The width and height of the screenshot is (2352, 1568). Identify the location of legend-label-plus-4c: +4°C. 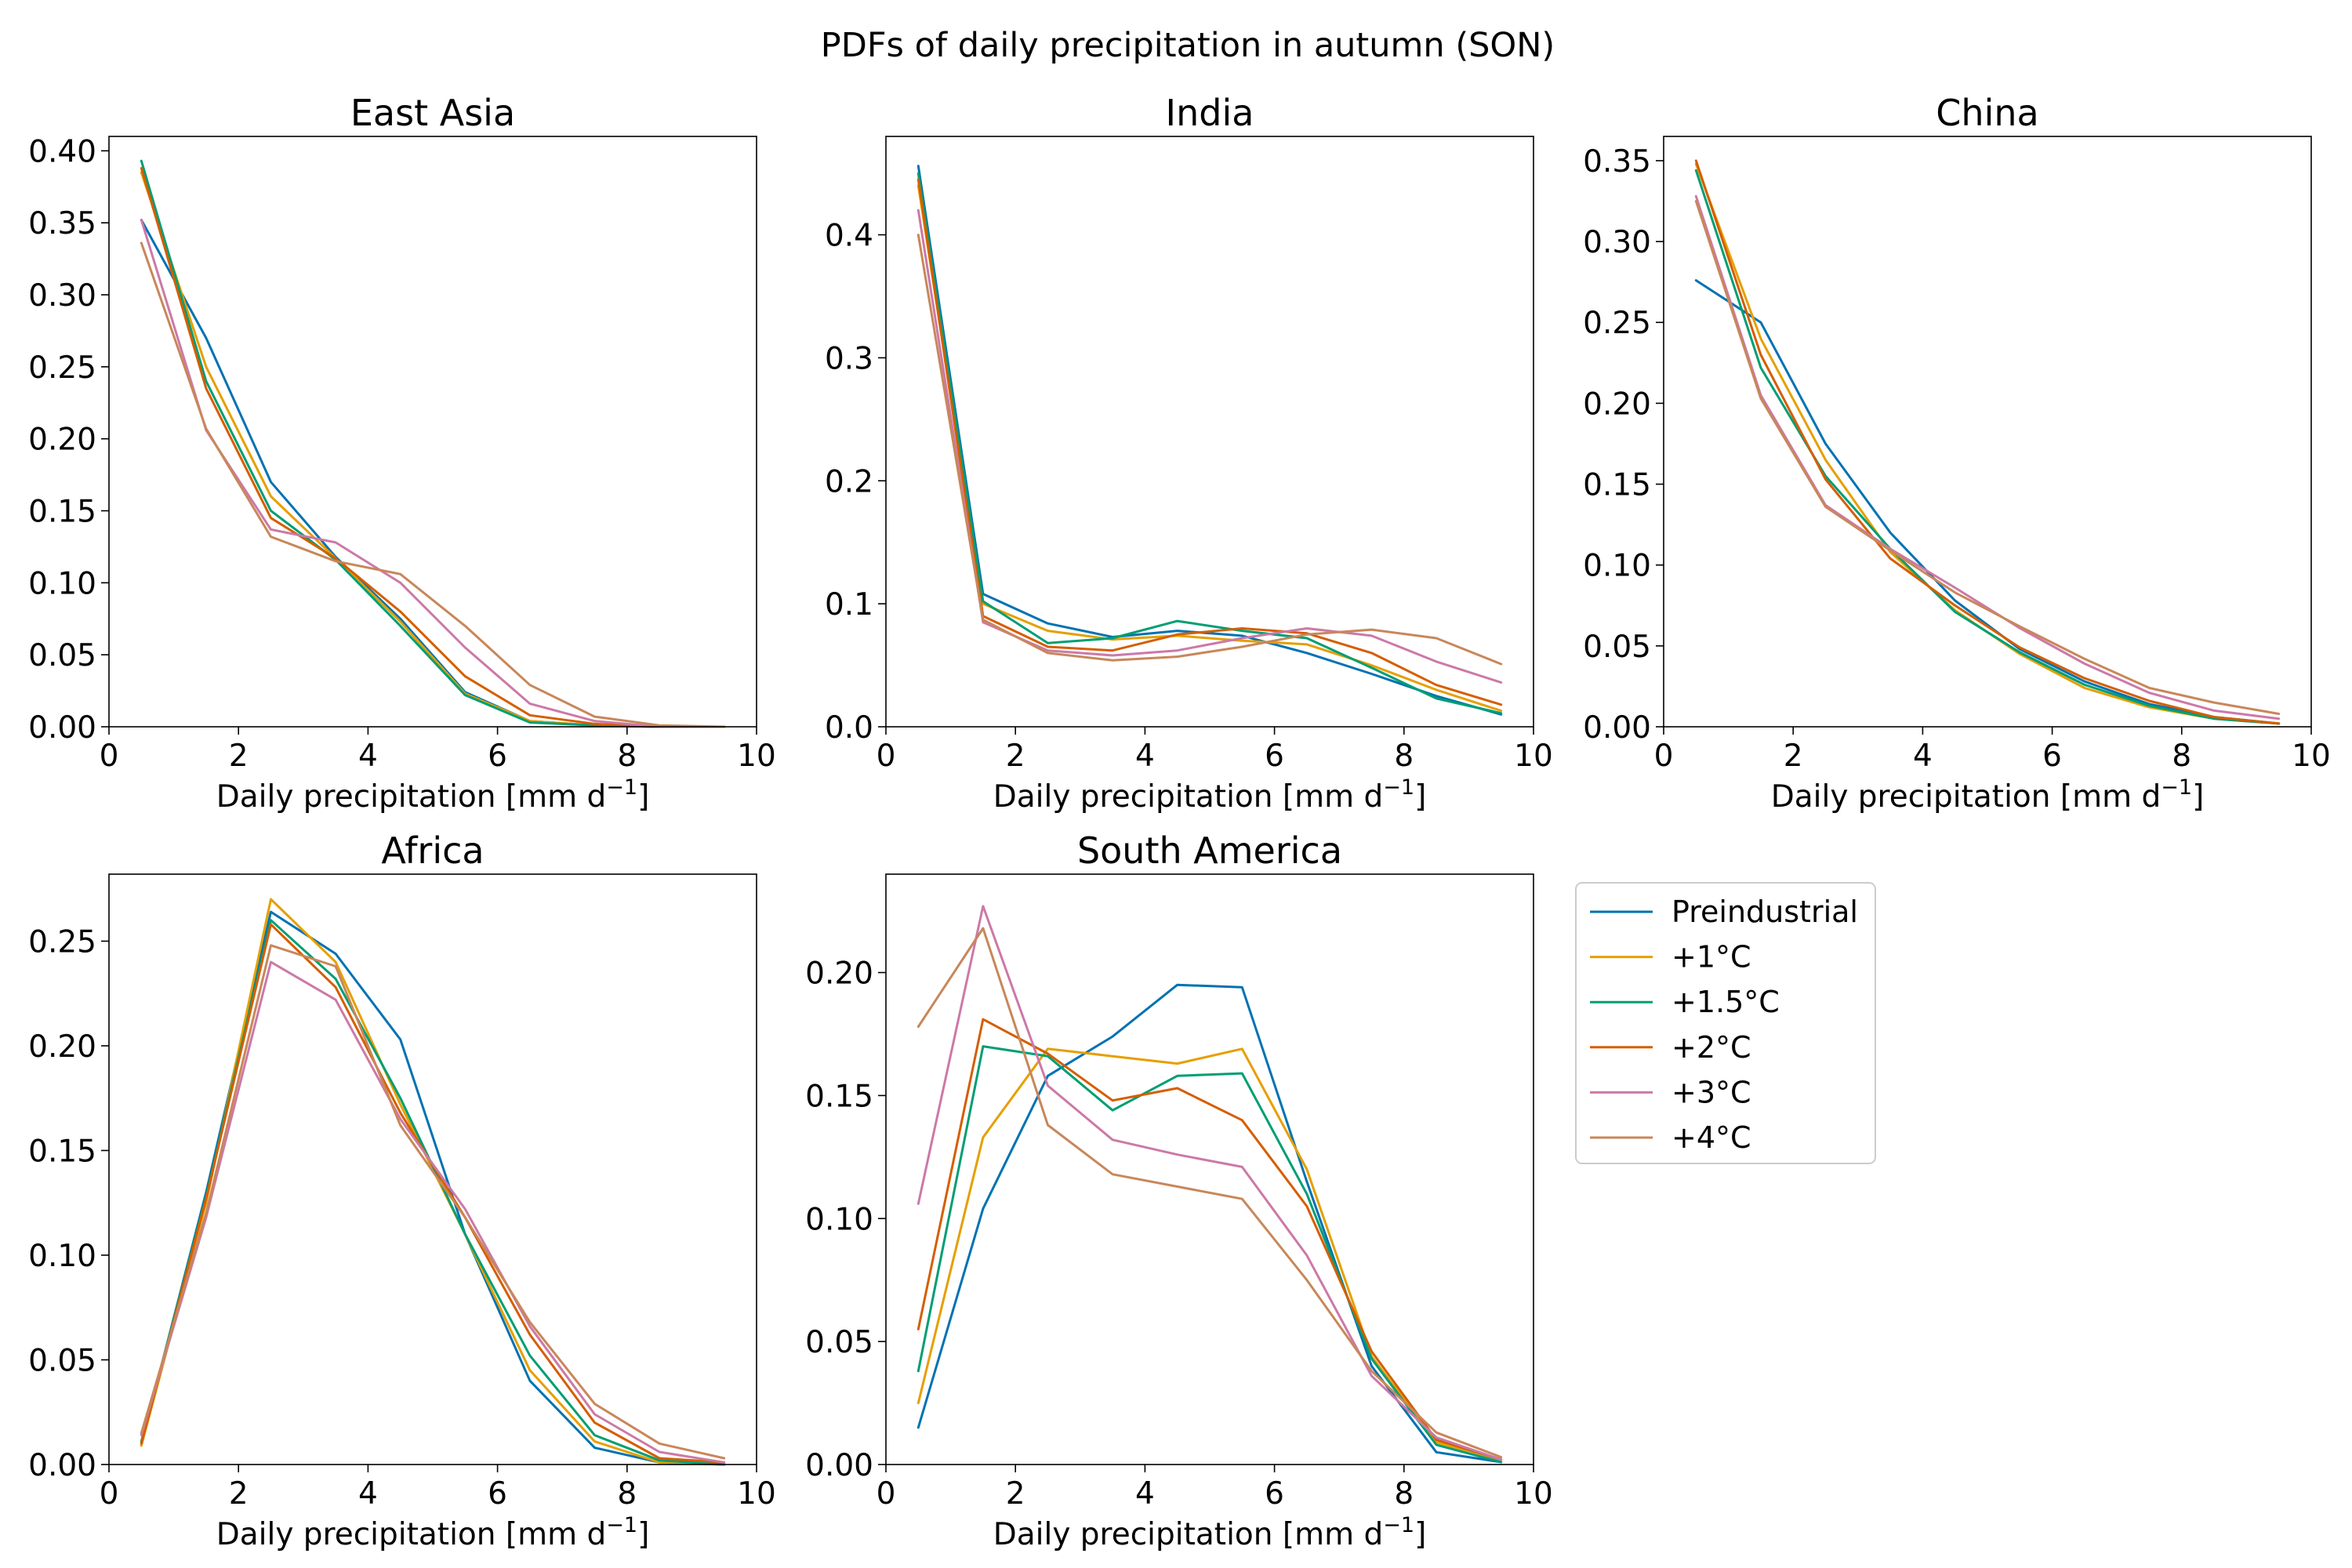
(1711, 1137).